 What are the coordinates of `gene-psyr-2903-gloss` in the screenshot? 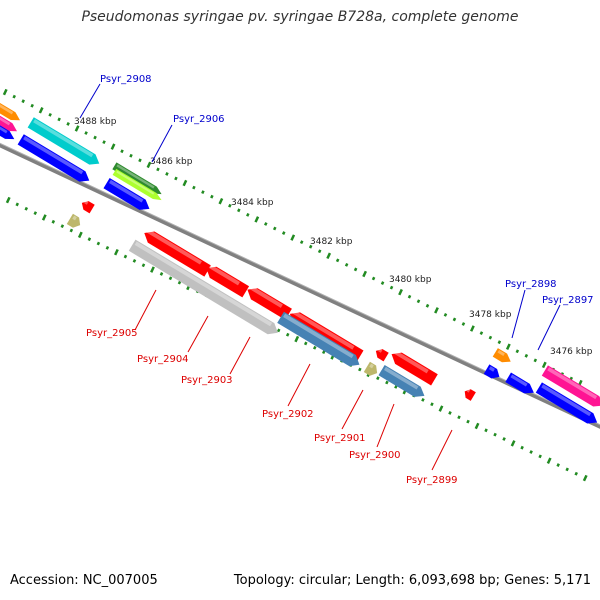 It's located at (266, 296).